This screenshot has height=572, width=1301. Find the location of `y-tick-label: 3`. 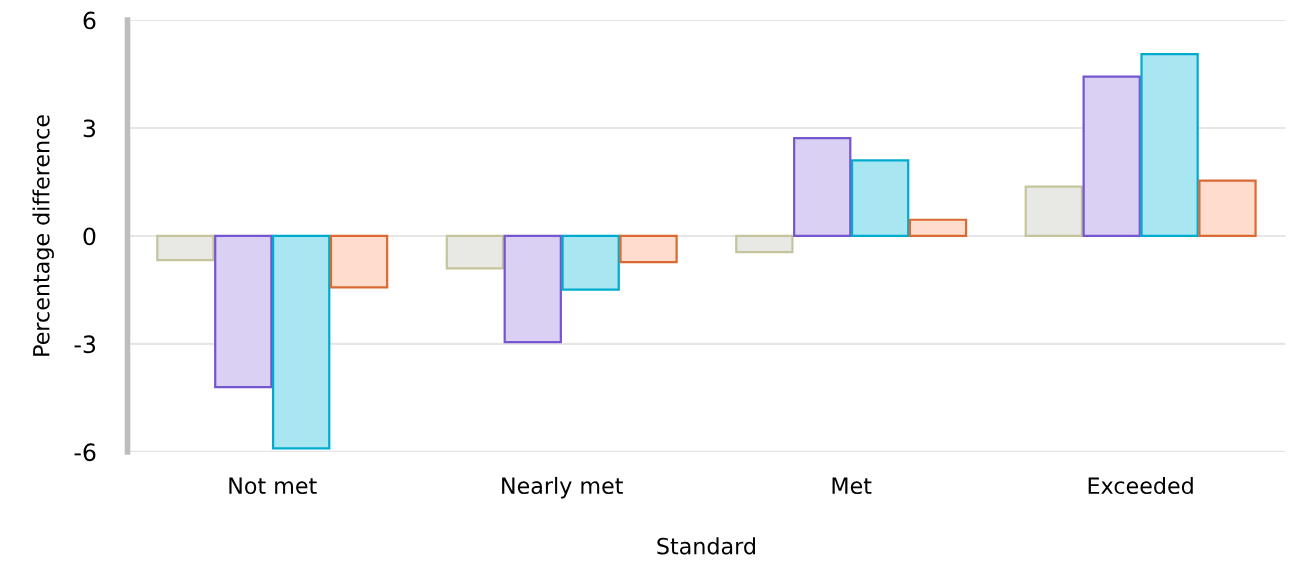

y-tick-label: 3 is located at coordinates (89, 128).